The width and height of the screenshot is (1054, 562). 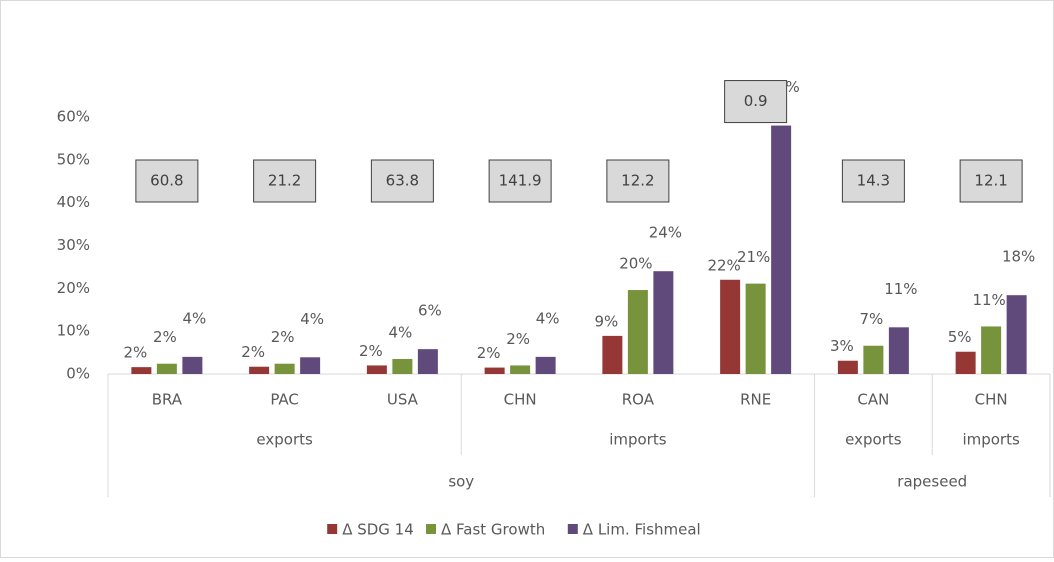 What do you see at coordinates (461, 482) in the screenshot?
I see `group-label: soy` at bounding box center [461, 482].